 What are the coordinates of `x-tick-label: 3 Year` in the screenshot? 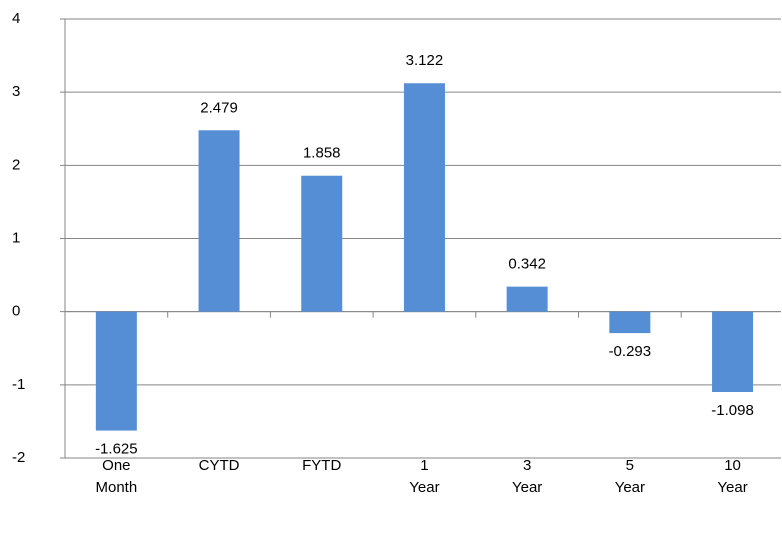 It's located at (527, 476).